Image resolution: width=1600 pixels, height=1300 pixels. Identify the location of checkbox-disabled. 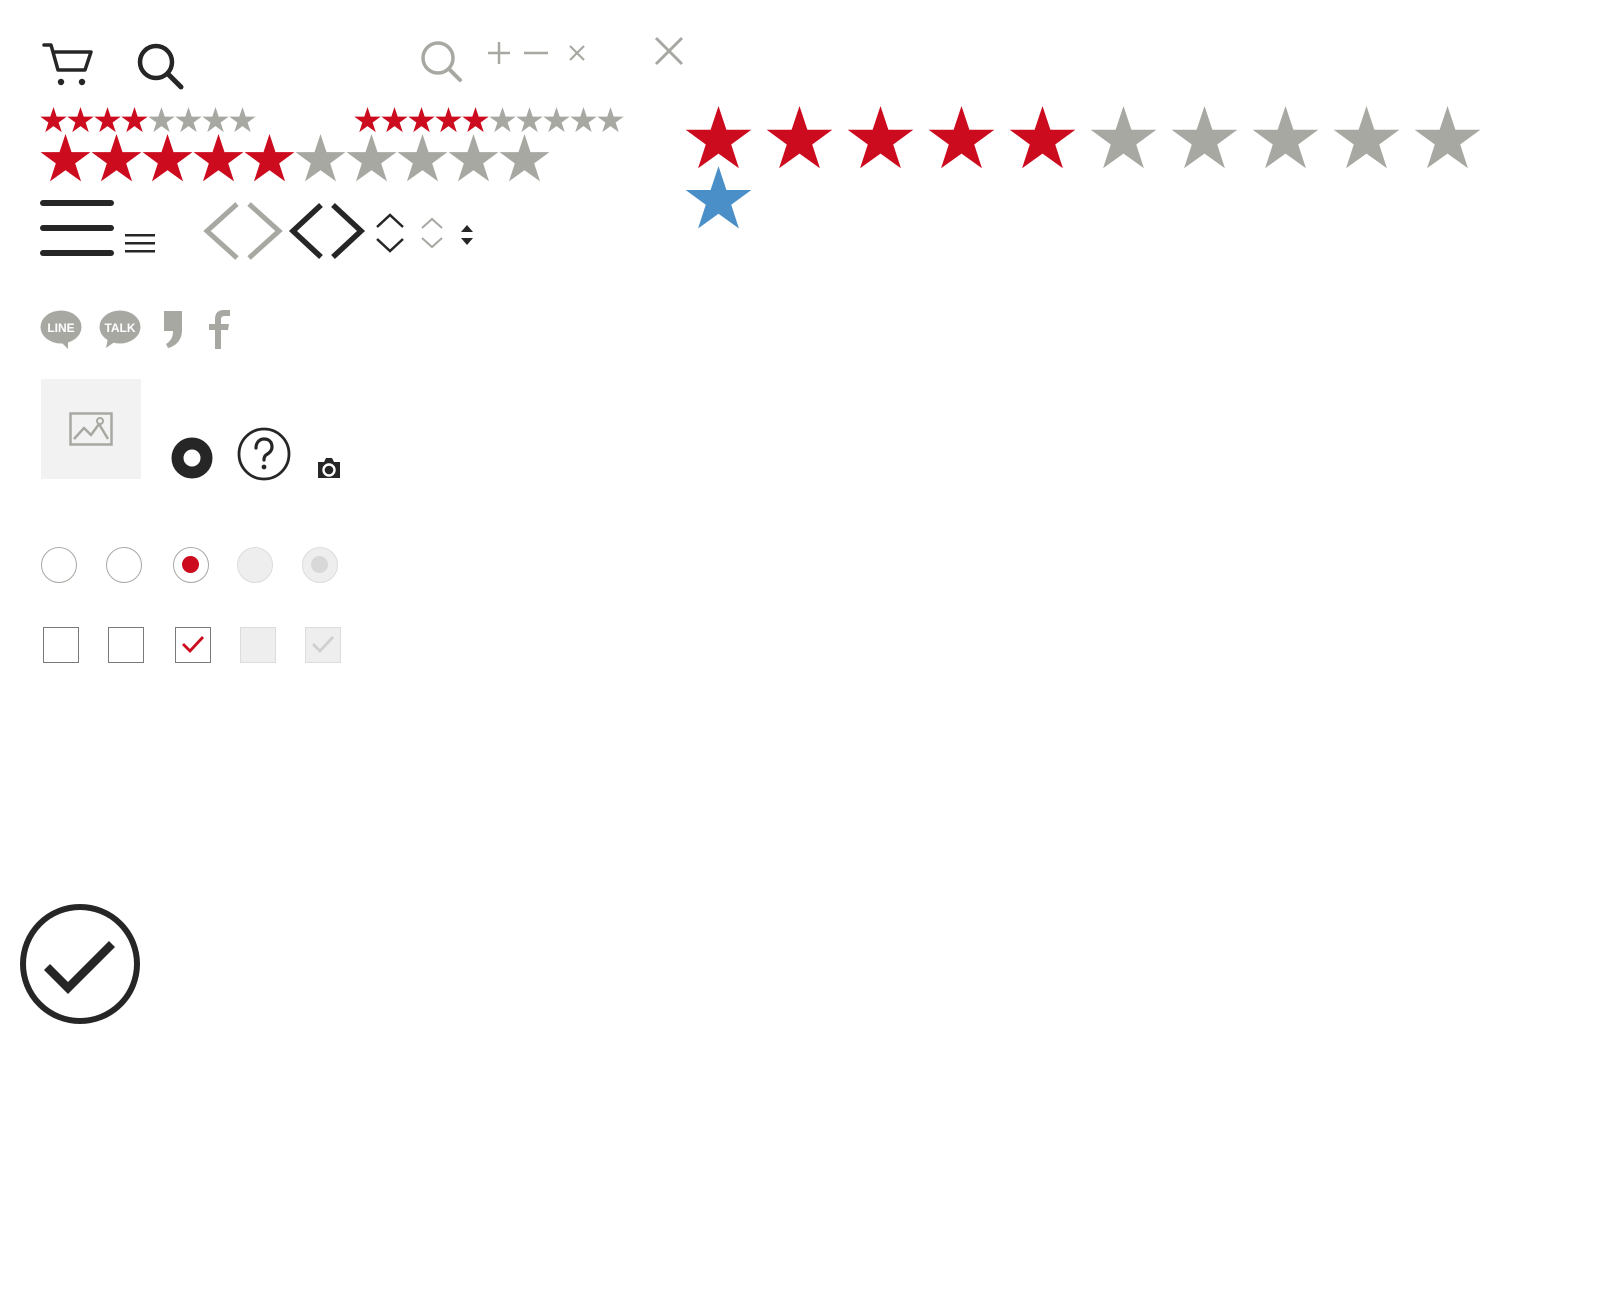
(258, 645).